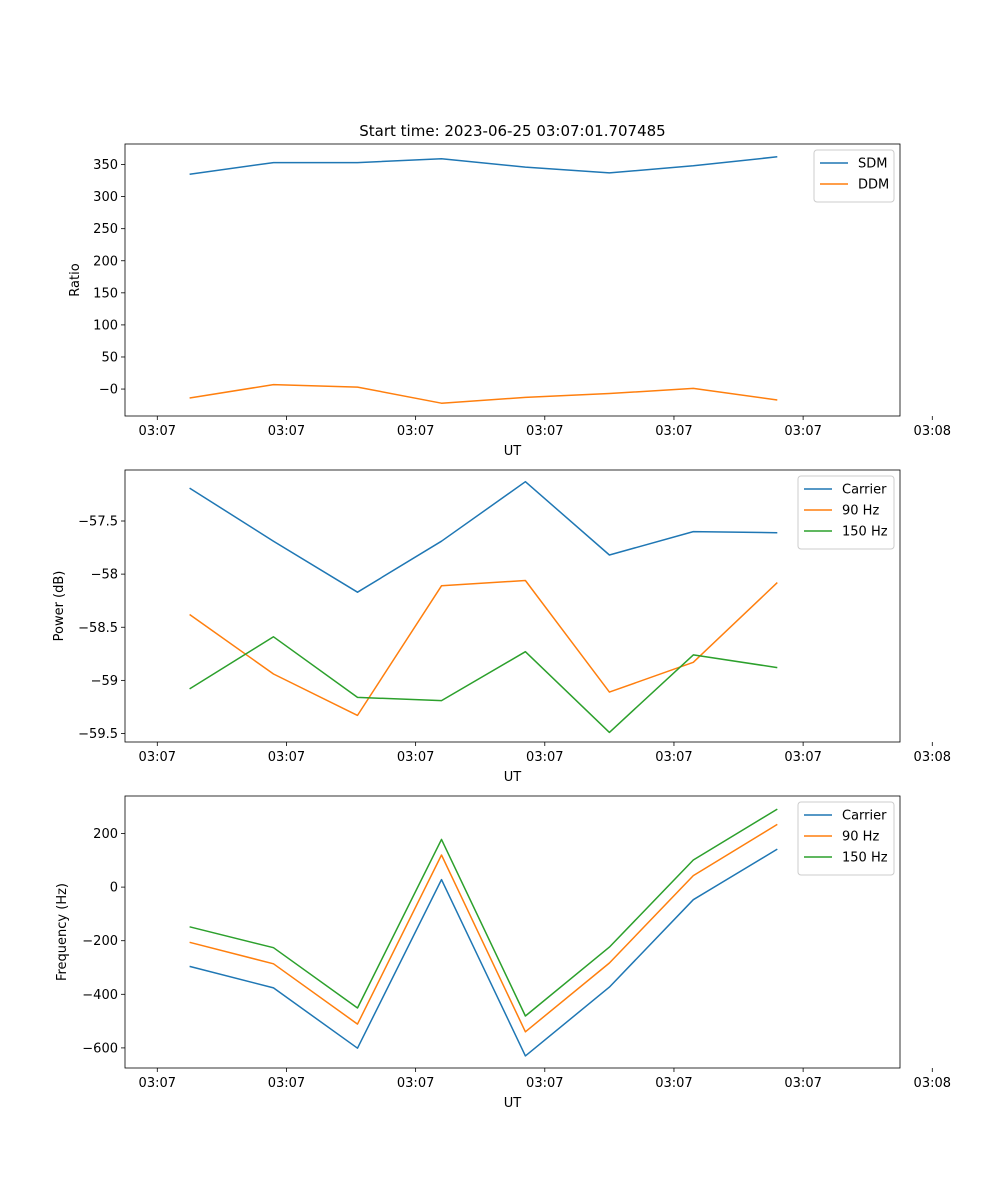  Describe the element at coordinates (114, 888) in the screenshot. I see `y-tick-label: 0` at that location.